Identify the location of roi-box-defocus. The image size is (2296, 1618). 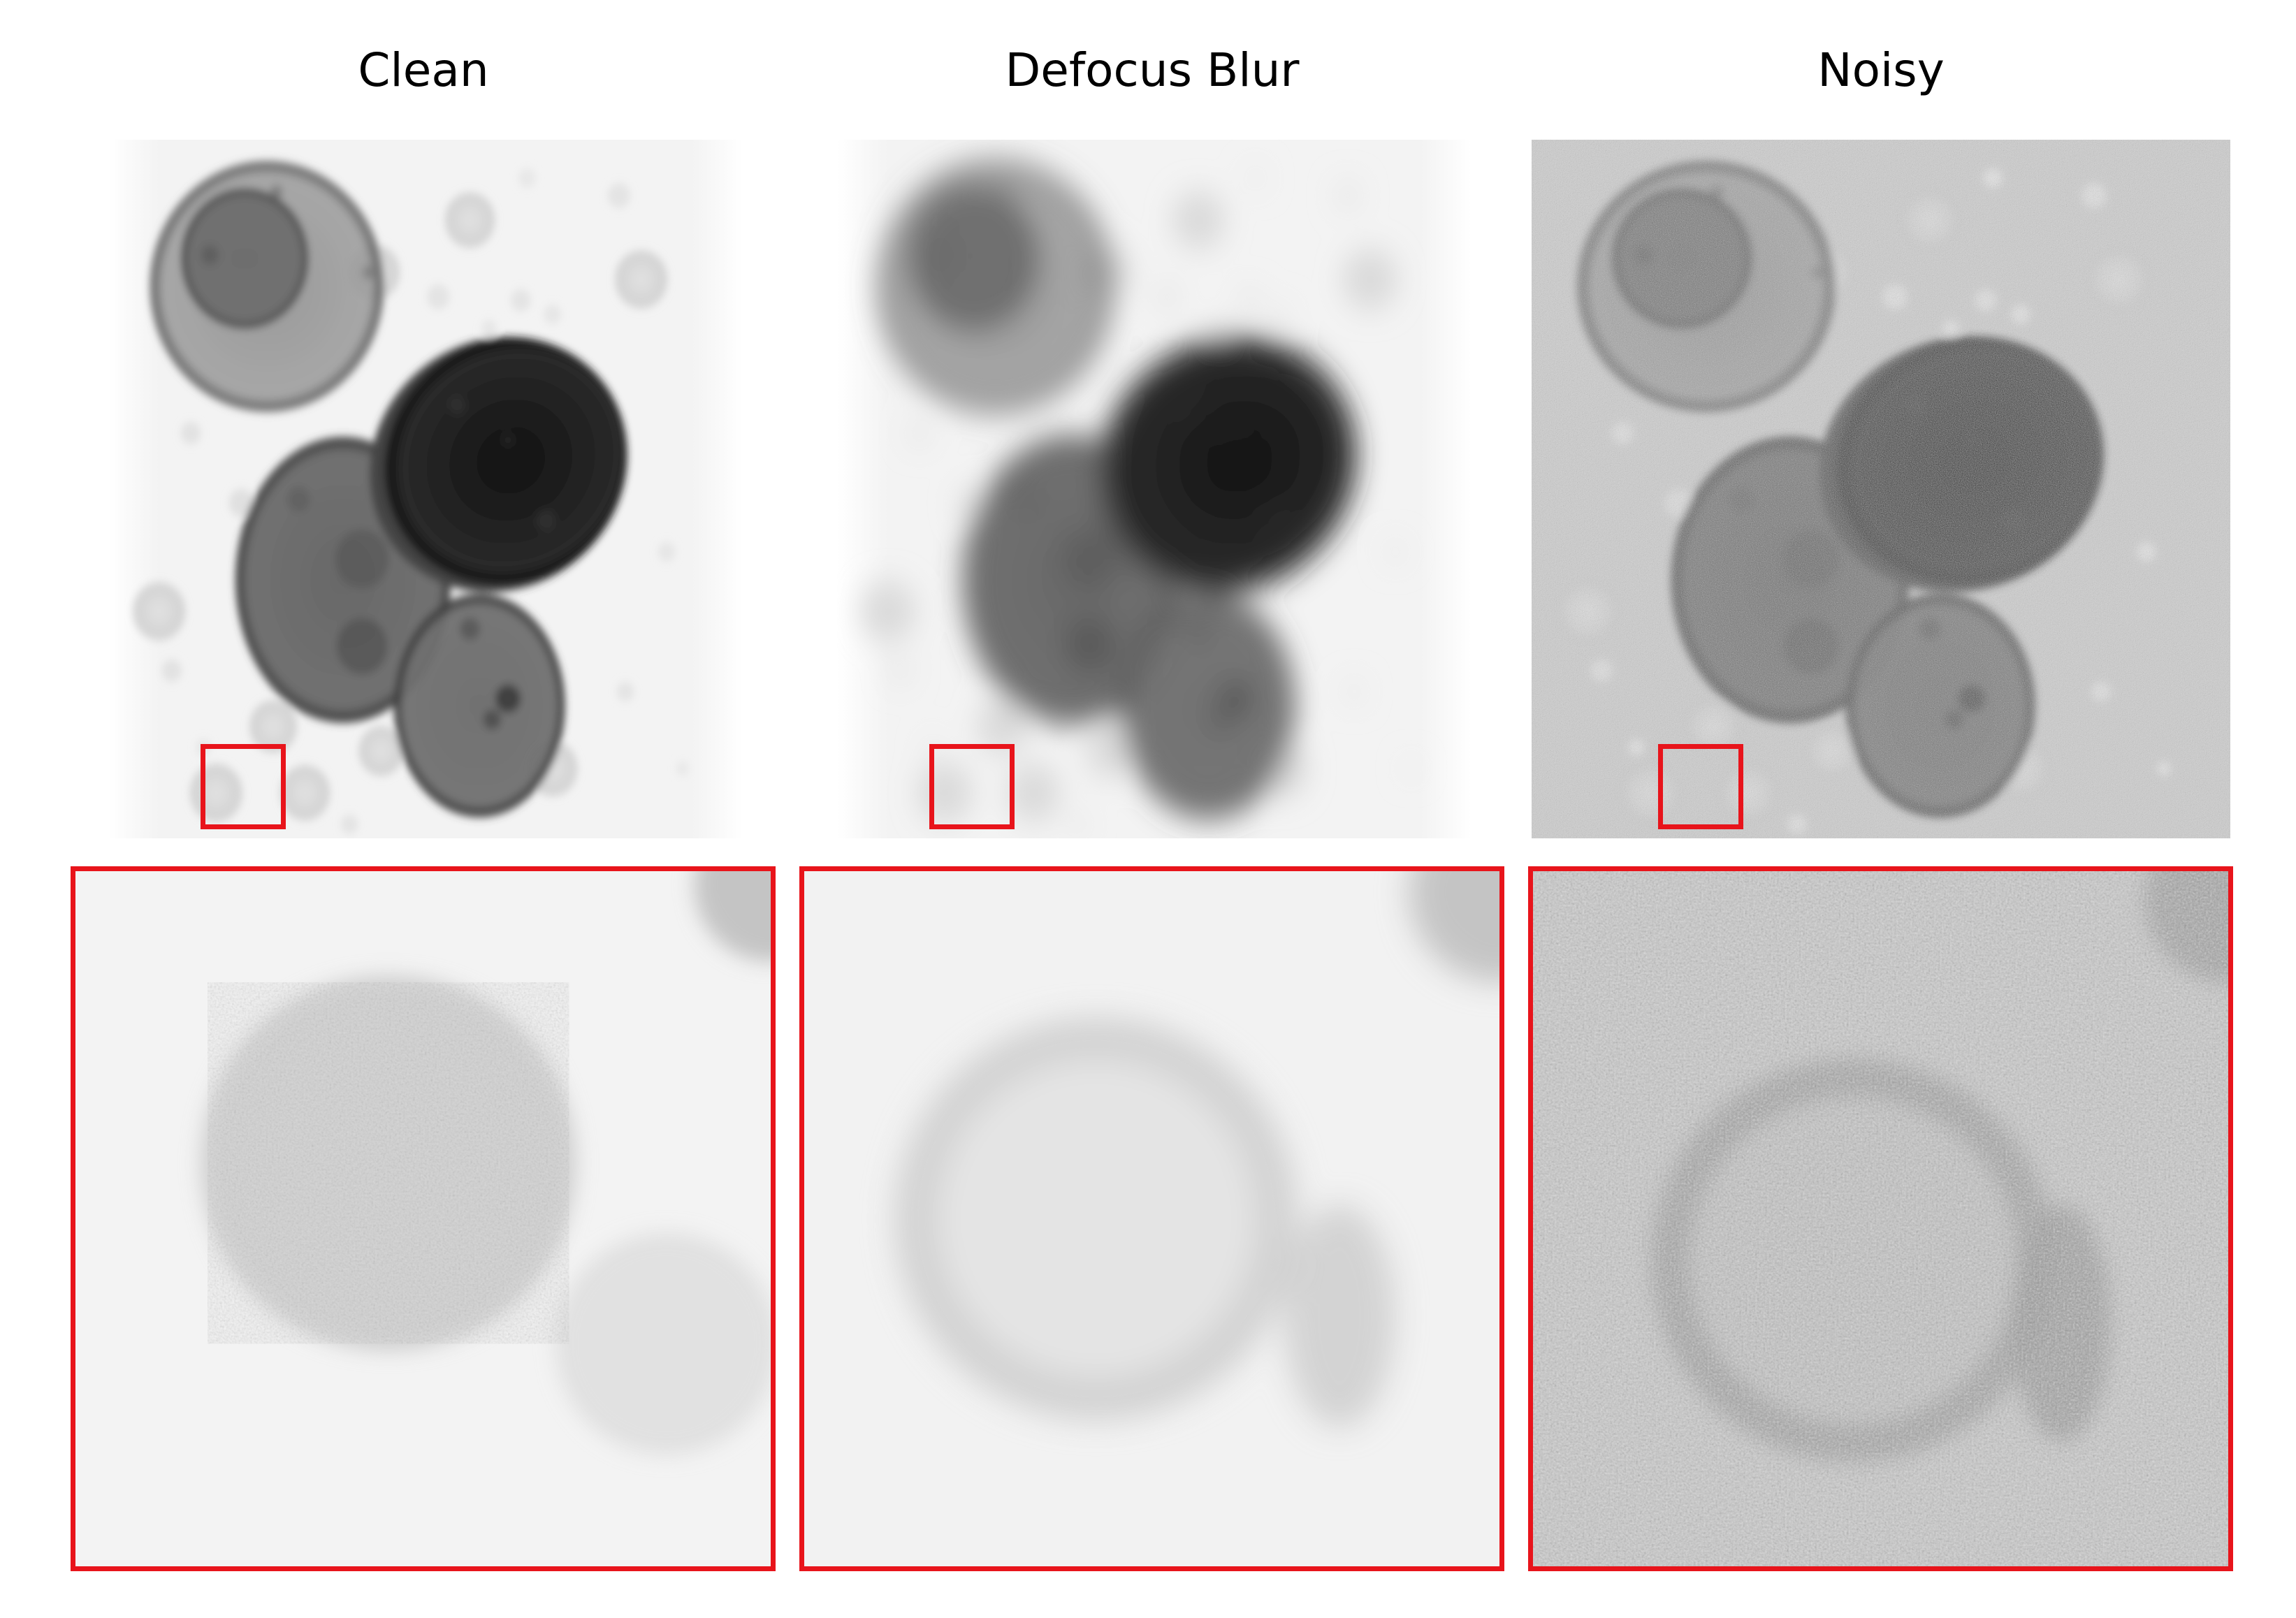
(972, 787).